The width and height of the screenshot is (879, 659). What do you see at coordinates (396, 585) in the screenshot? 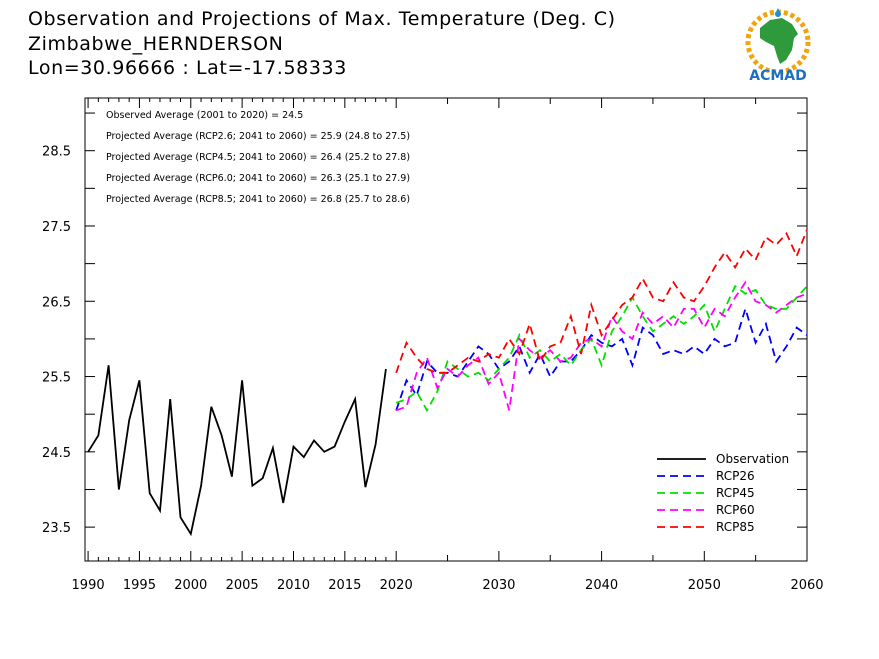
I see `x-tick-label: 2020` at bounding box center [396, 585].